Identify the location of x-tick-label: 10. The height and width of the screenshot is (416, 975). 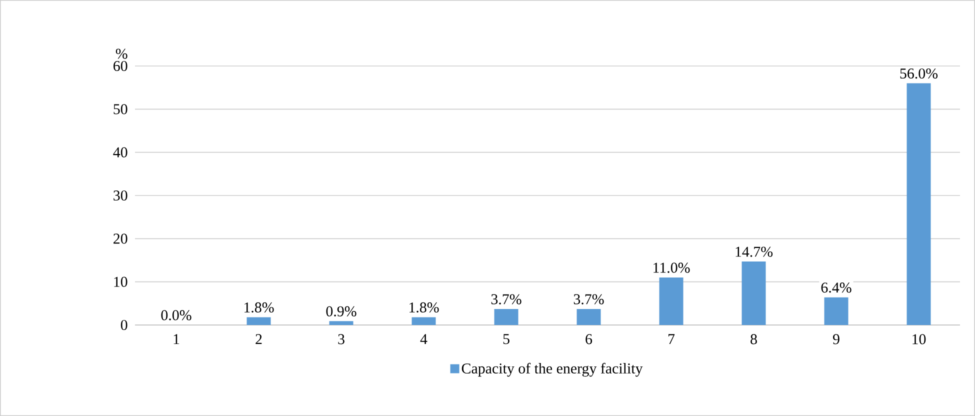
(919, 339).